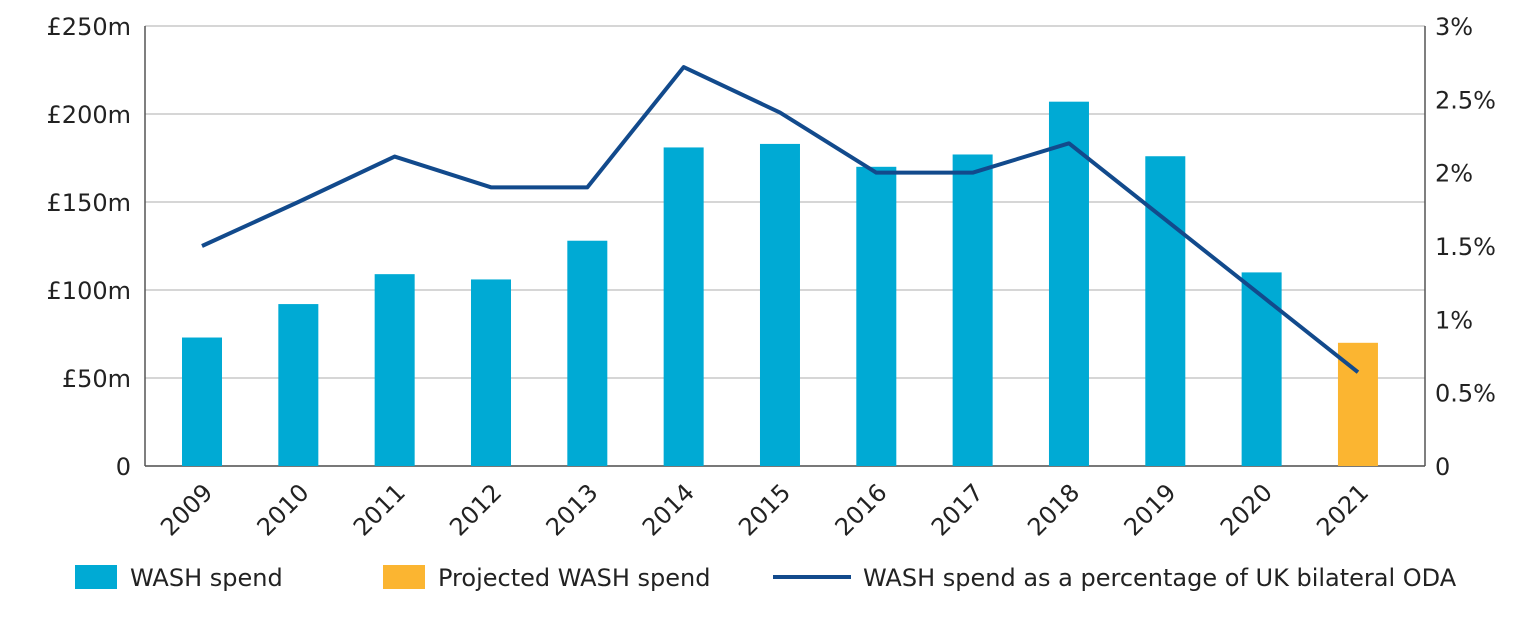  What do you see at coordinates (1246, 509) in the screenshot?
I see `x-tick-label: 2020` at bounding box center [1246, 509].